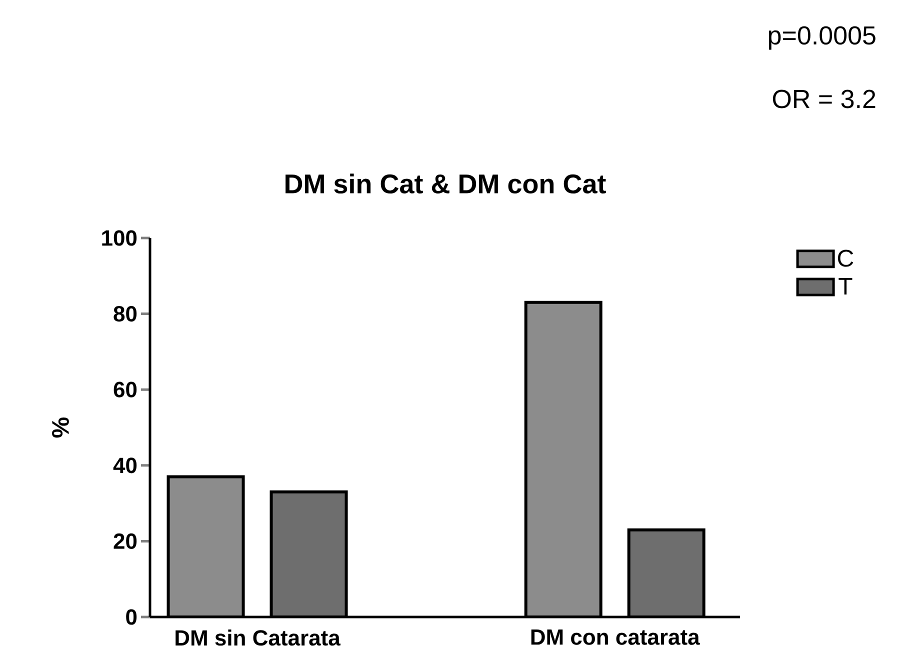  Describe the element at coordinates (125, 466) in the screenshot. I see `y-tick-label: 40` at that location.